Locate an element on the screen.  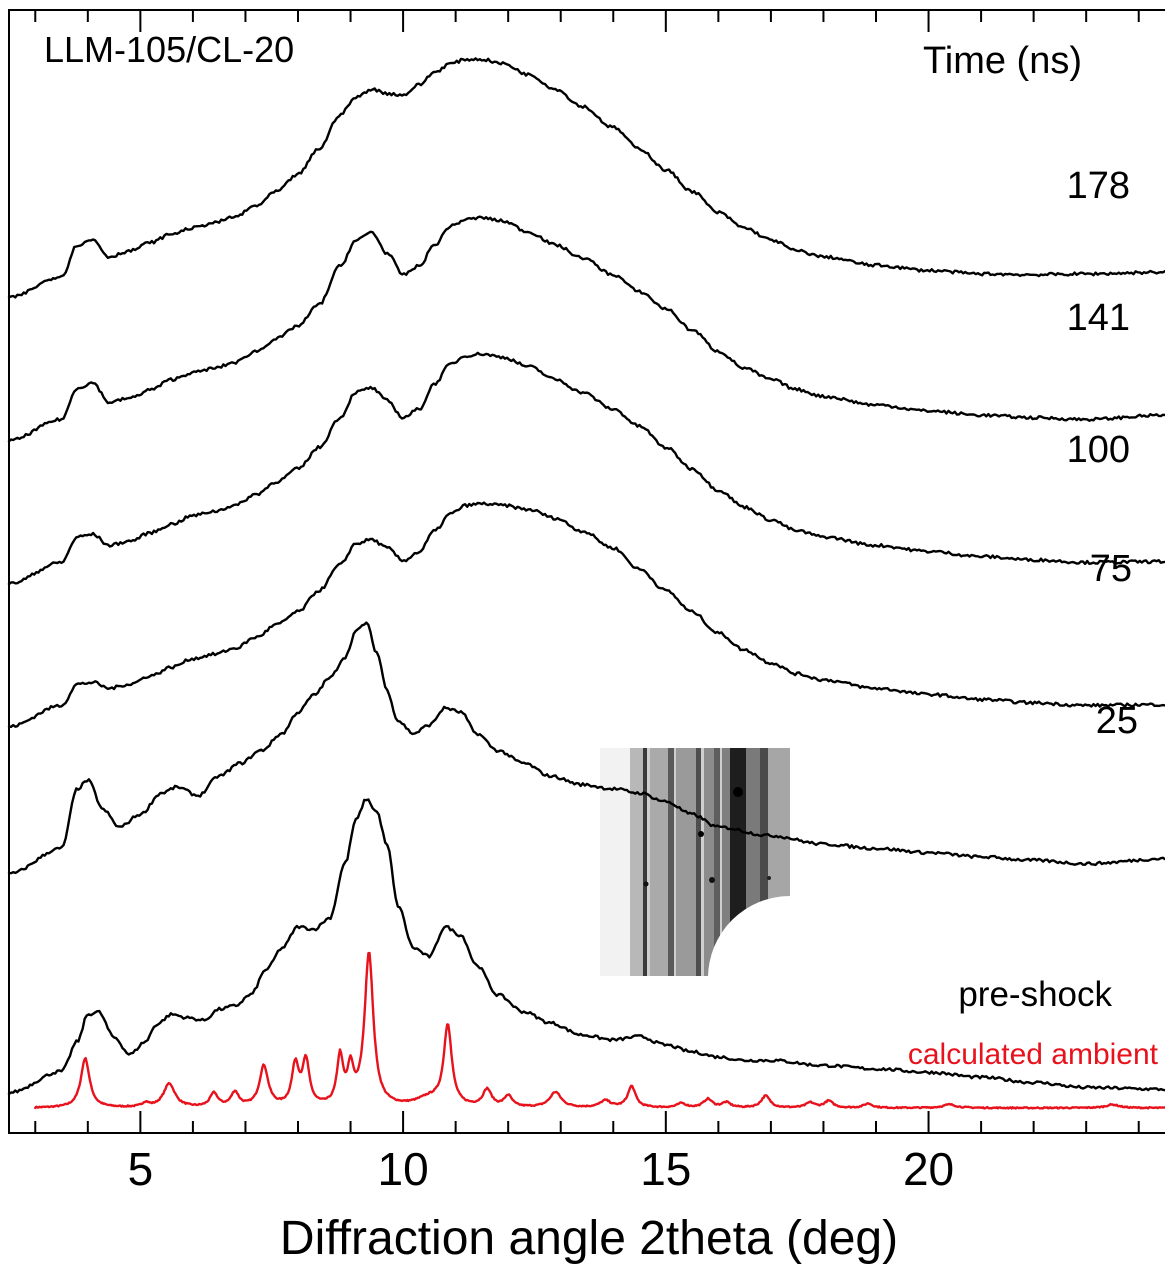
label-75: 75 is located at coordinates (1111, 569).